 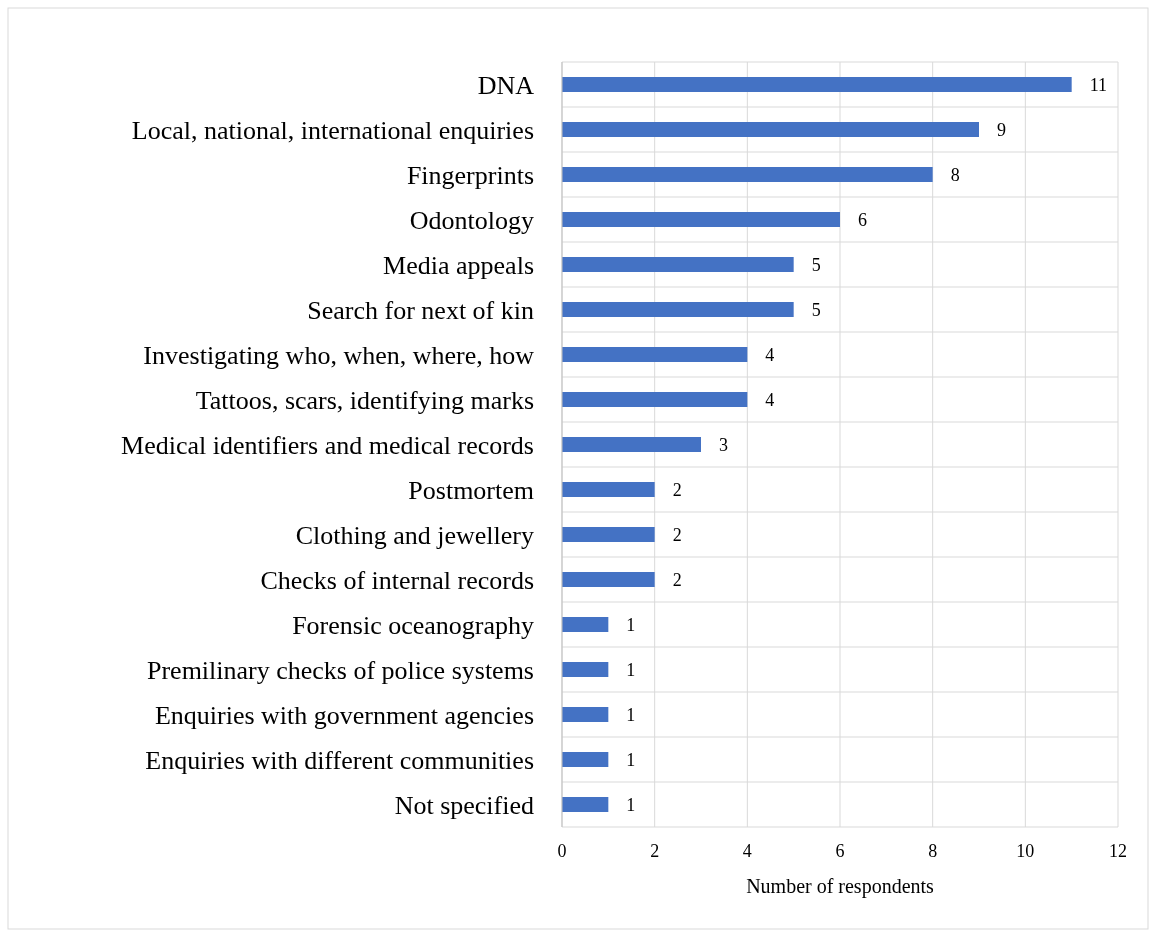 I want to click on y-tick-label: Medical identifiers and medical records, so click(x=327, y=445).